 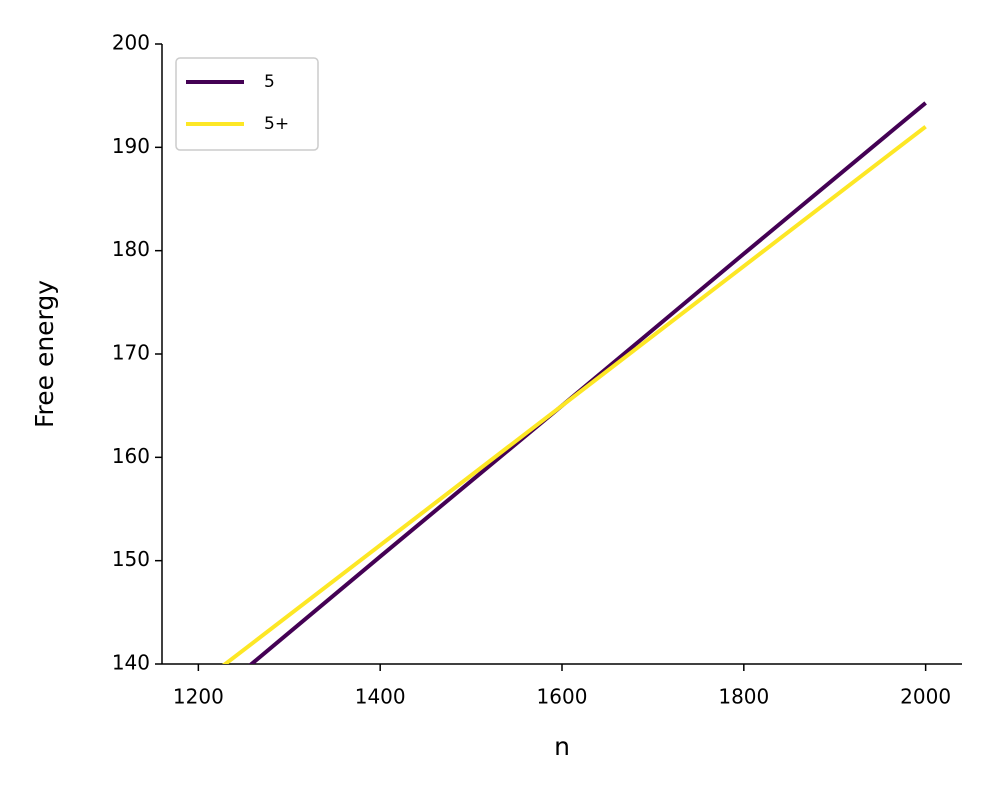 I want to click on y-tick-label: 190, so click(x=131, y=146).